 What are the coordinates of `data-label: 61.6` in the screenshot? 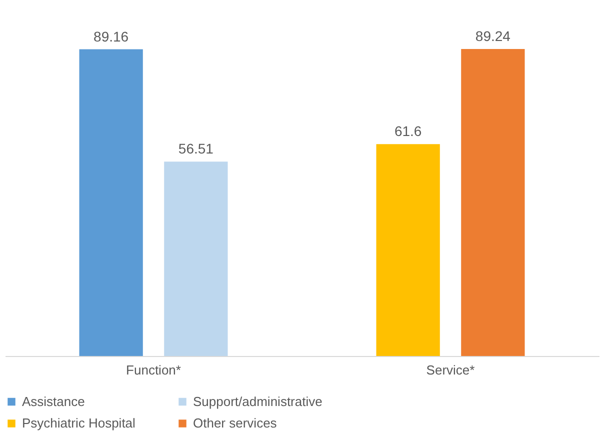 It's located at (408, 131).